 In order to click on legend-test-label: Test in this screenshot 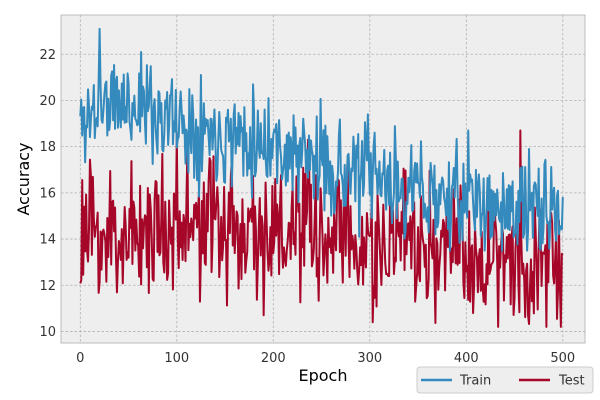, I will do `click(571, 381)`.